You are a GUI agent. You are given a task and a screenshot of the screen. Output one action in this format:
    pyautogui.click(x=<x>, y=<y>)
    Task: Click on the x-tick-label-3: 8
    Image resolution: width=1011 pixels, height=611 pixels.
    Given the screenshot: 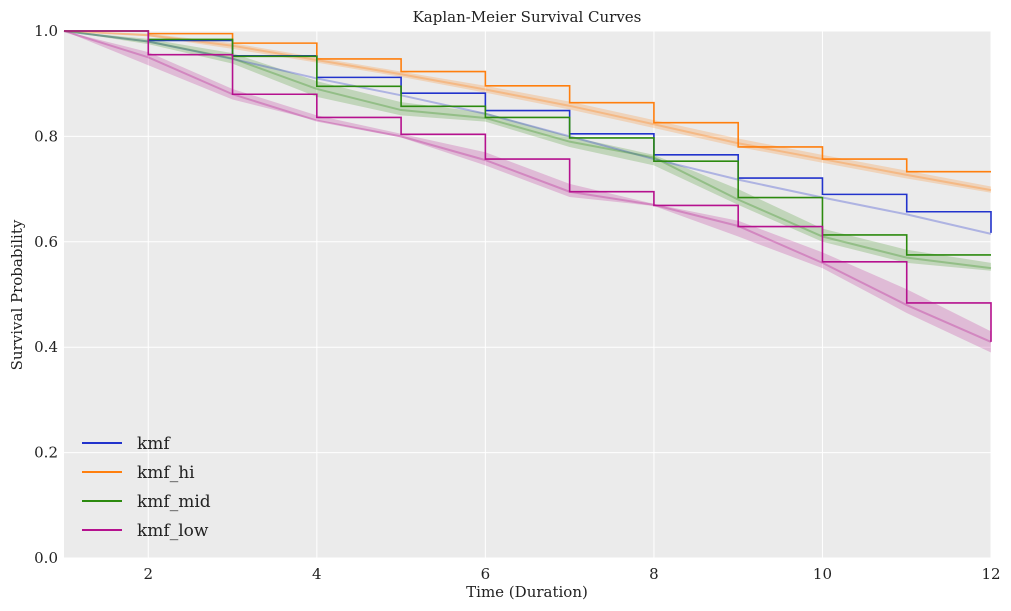 What is the action you would take?
    pyautogui.click(x=654, y=574)
    